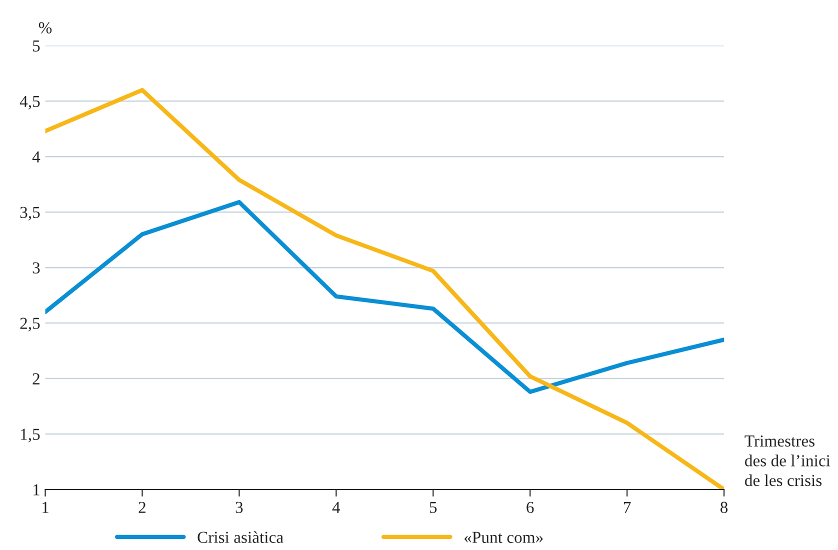  Describe the element at coordinates (627, 507) in the screenshot. I see `x-tick-label: 7` at that location.